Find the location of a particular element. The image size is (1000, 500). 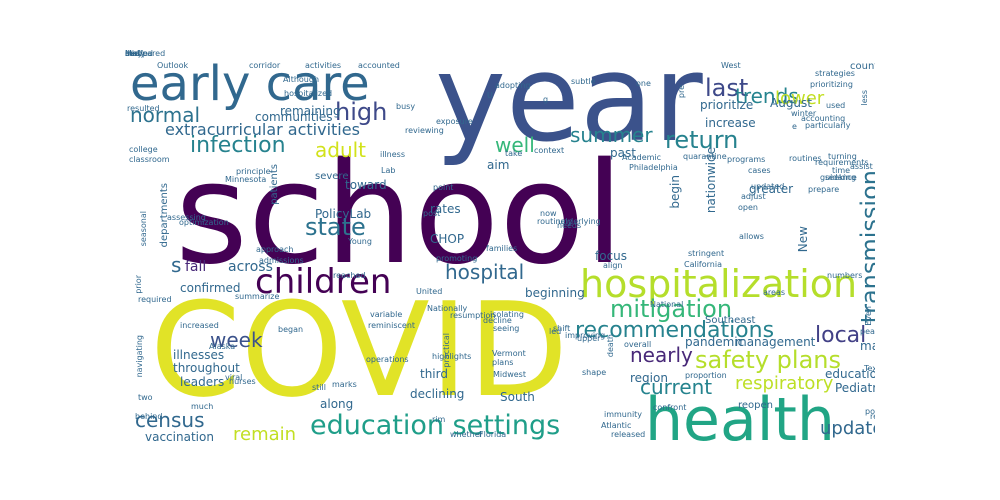

word-mid: Mid is located at coordinates (132, 54).